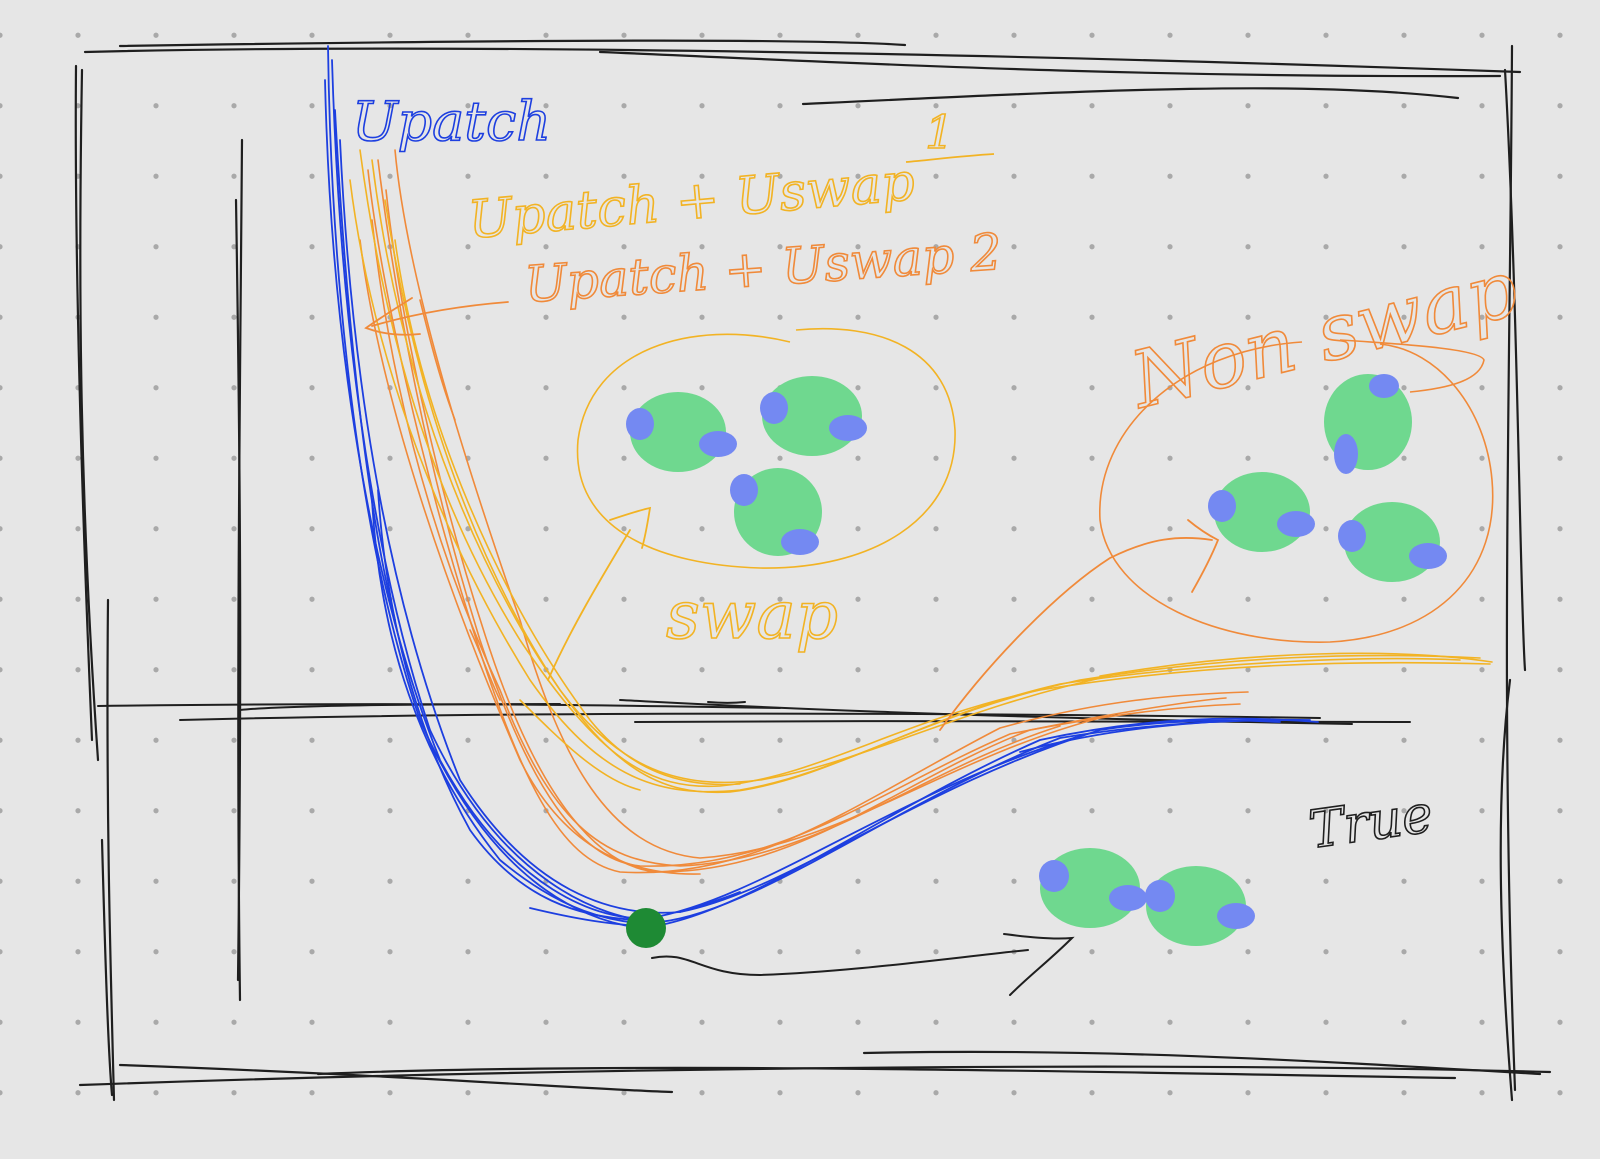 The height and width of the screenshot is (1159, 1600). Describe the element at coordinates (1327, 478) in the screenshot. I see `non-swap-molecules` at that location.